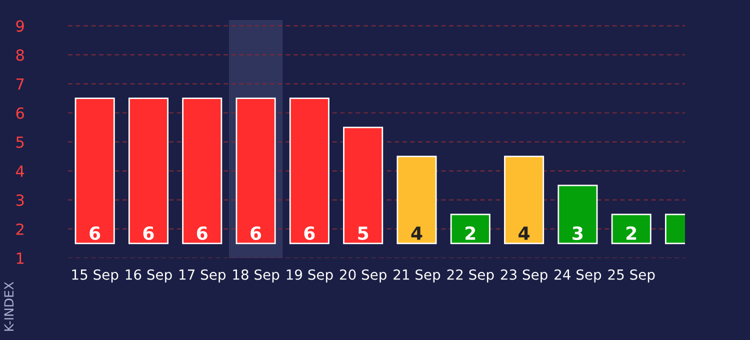 This screenshot has height=340, width=750. I want to click on y-tick-label: 9, so click(20, 26).